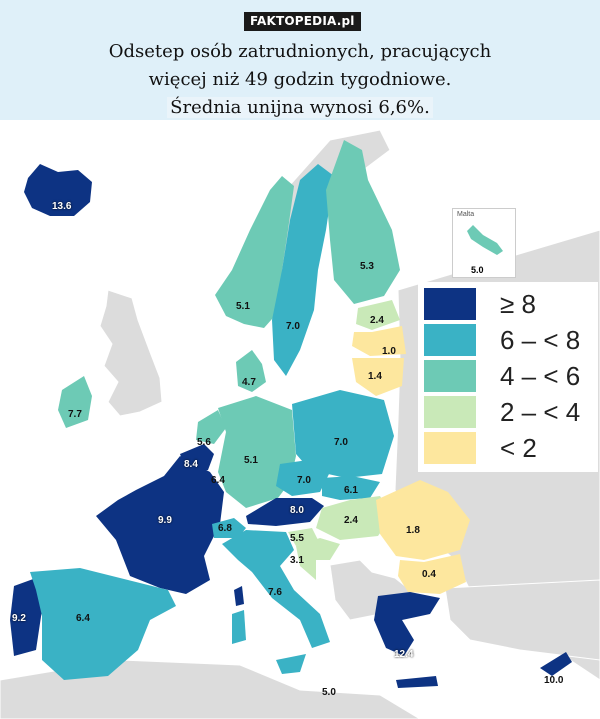 Image resolution: width=600 pixels, height=719 pixels. I want to click on bulgaria-shape, so click(432, 574).